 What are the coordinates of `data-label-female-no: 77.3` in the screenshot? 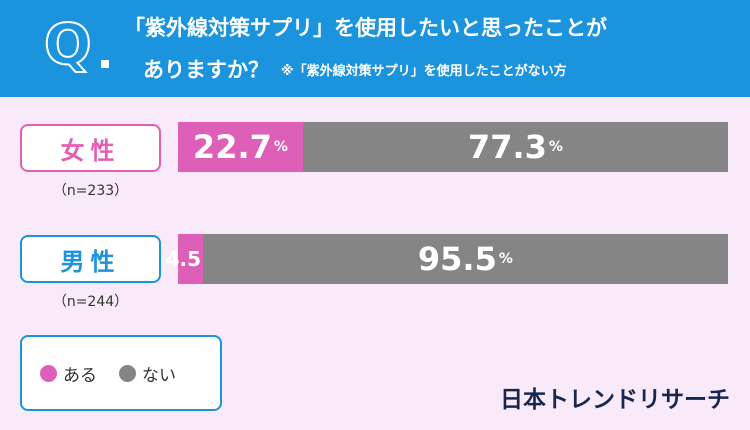 It's located at (507, 147).